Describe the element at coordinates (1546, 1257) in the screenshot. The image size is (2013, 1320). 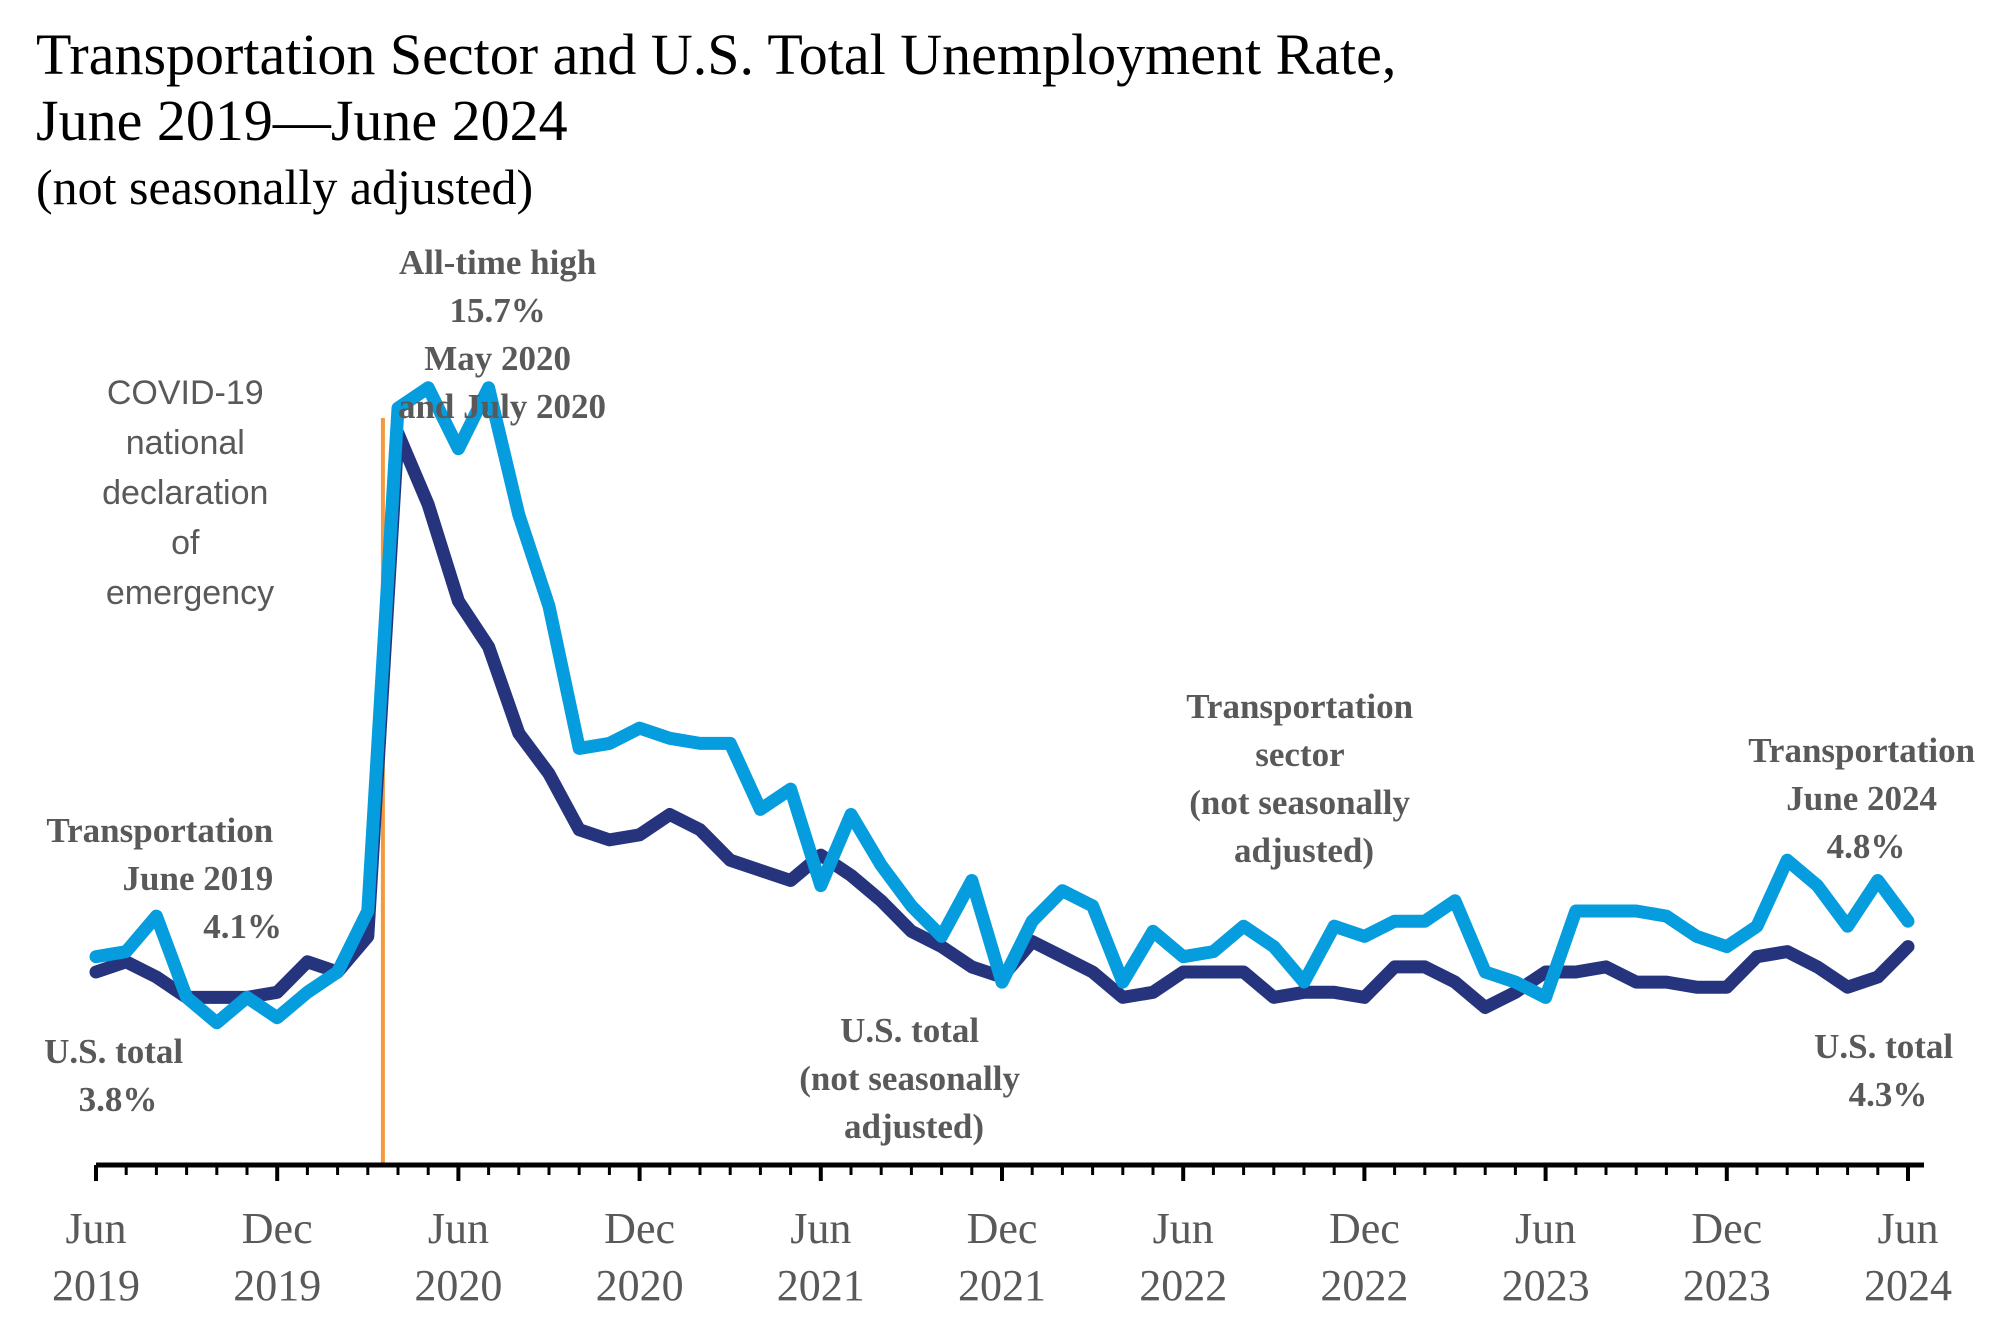
I see `x-tick-label: Jun 2023` at that location.